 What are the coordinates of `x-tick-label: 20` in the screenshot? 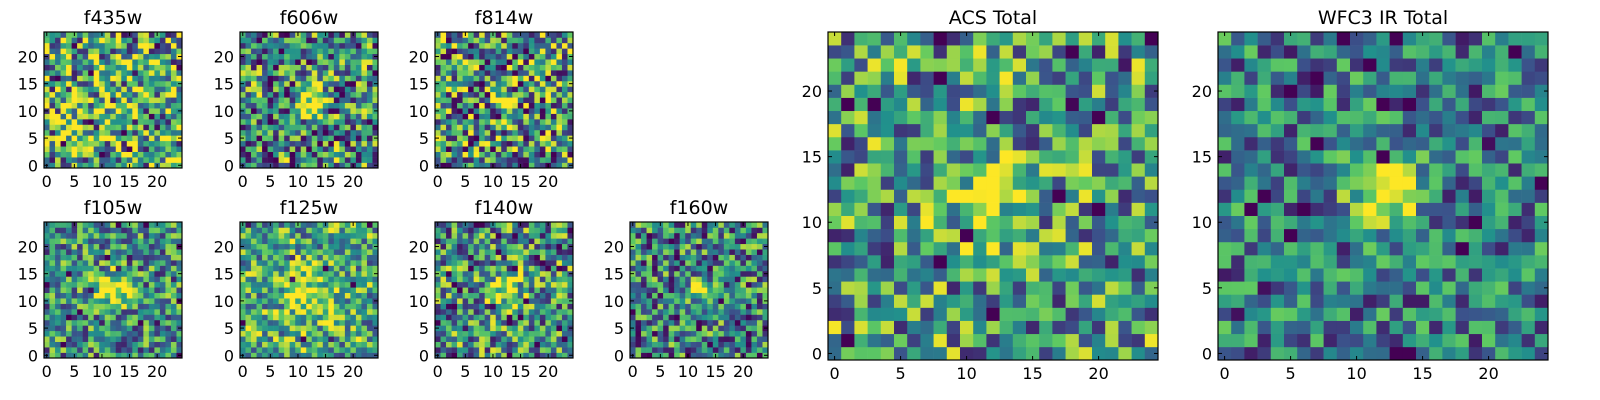 It's located at (548, 181).